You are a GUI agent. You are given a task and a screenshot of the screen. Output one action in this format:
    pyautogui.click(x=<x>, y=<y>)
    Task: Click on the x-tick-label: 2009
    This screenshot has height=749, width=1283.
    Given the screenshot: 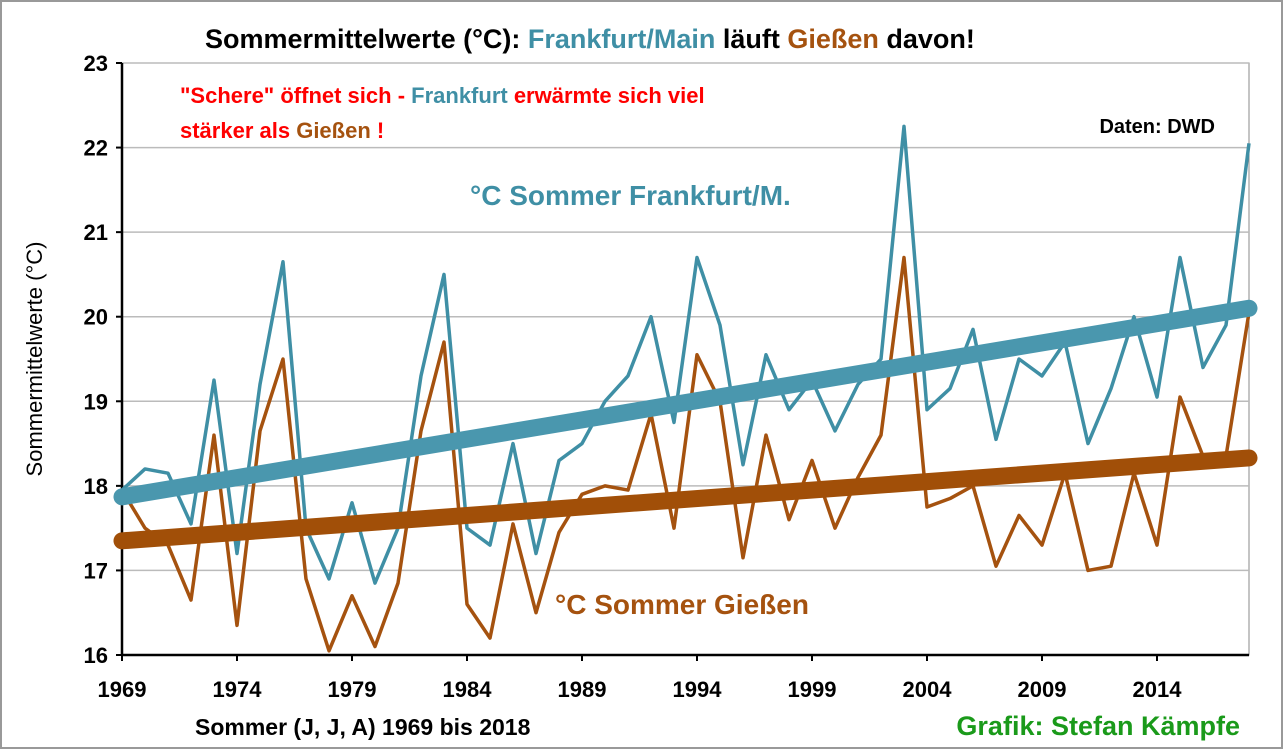 What is the action you would take?
    pyautogui.click(x=1042, y=689)
    